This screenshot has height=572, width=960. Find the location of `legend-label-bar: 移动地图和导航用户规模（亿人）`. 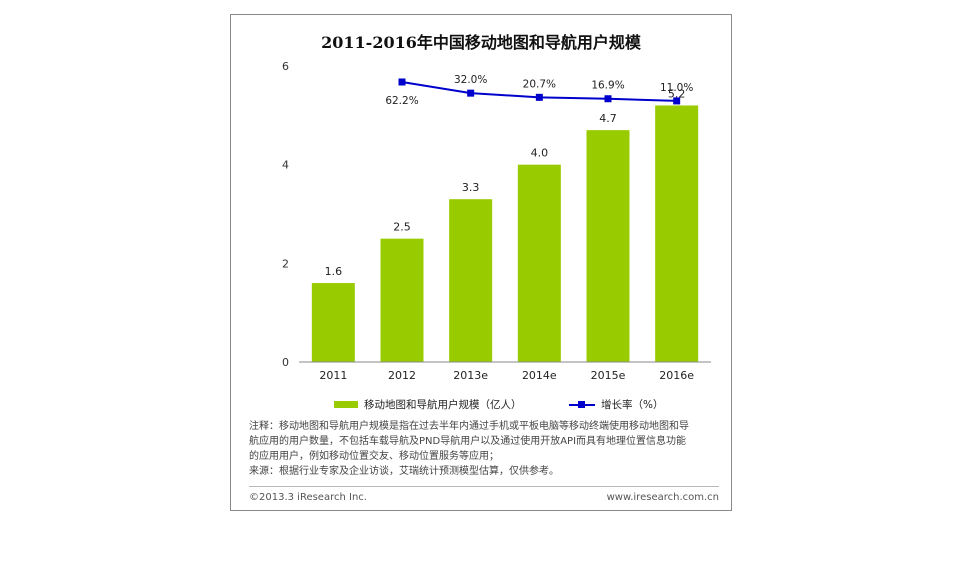

legend-label-bar: 移动地图和导航用户规模（亿人） is located at coordinates (443, 405).